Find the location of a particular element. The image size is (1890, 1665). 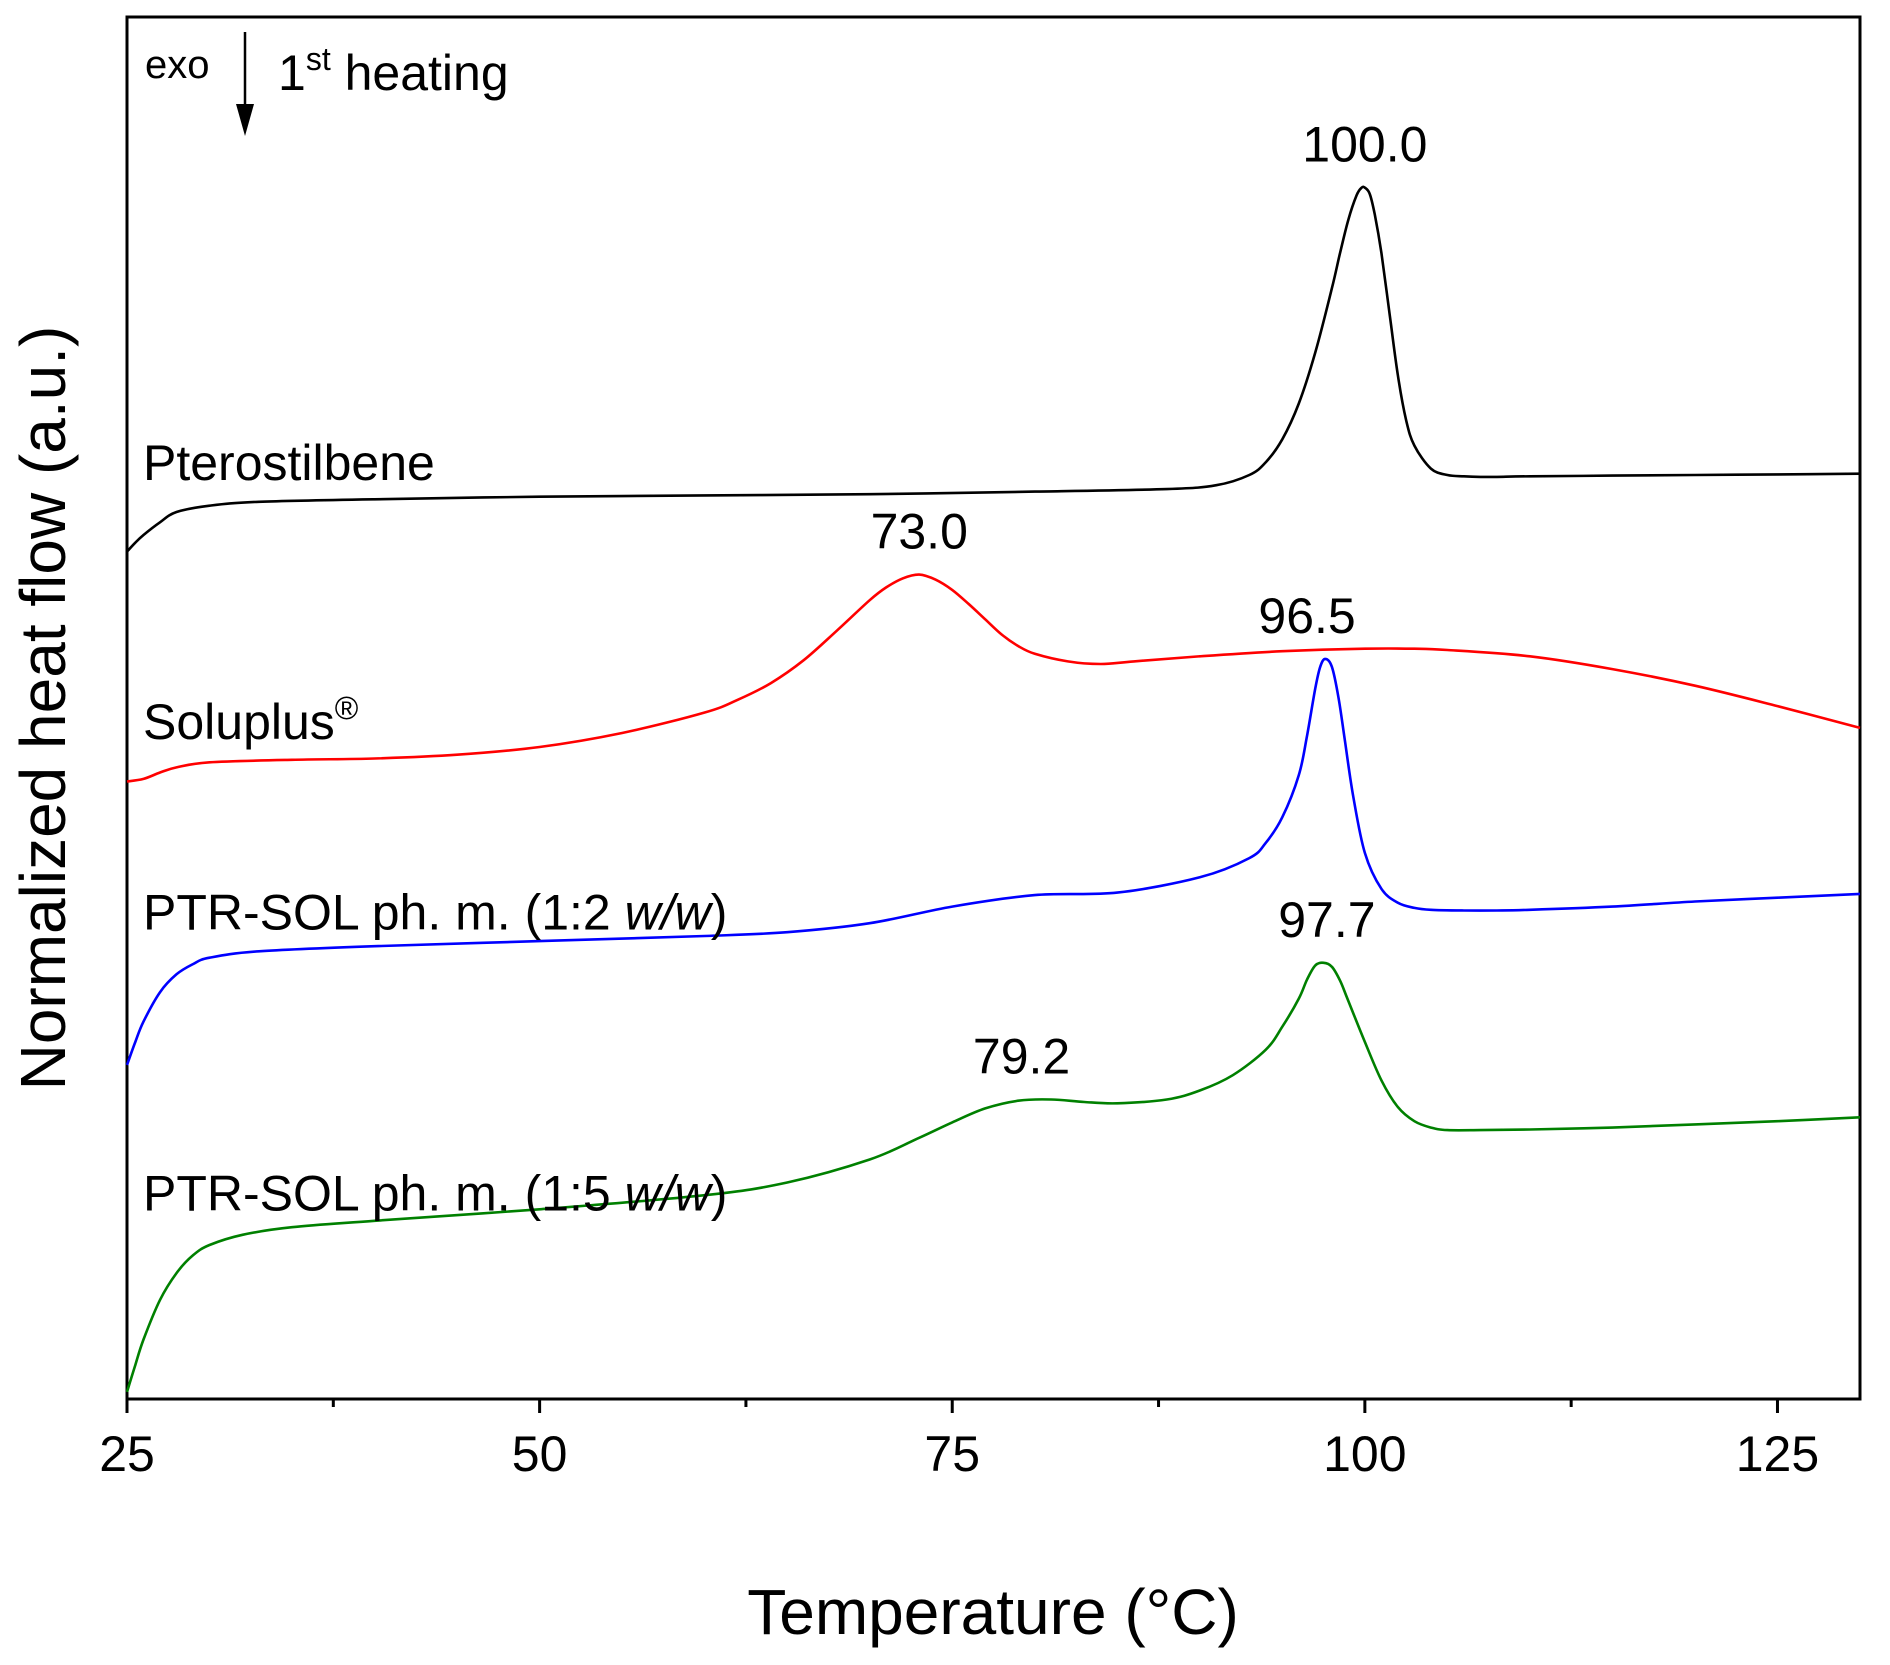

exo-arrow-head-icon is located at coordinates (245, 120).